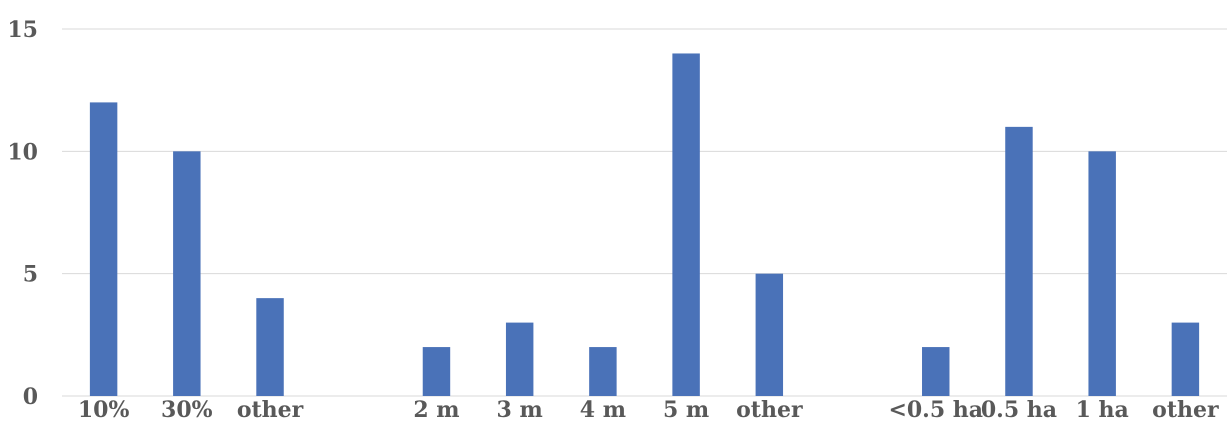  Describe the element at coordinates (1102, 410) in the screenshot. I see `x-category-label: 1 ha` at that location.